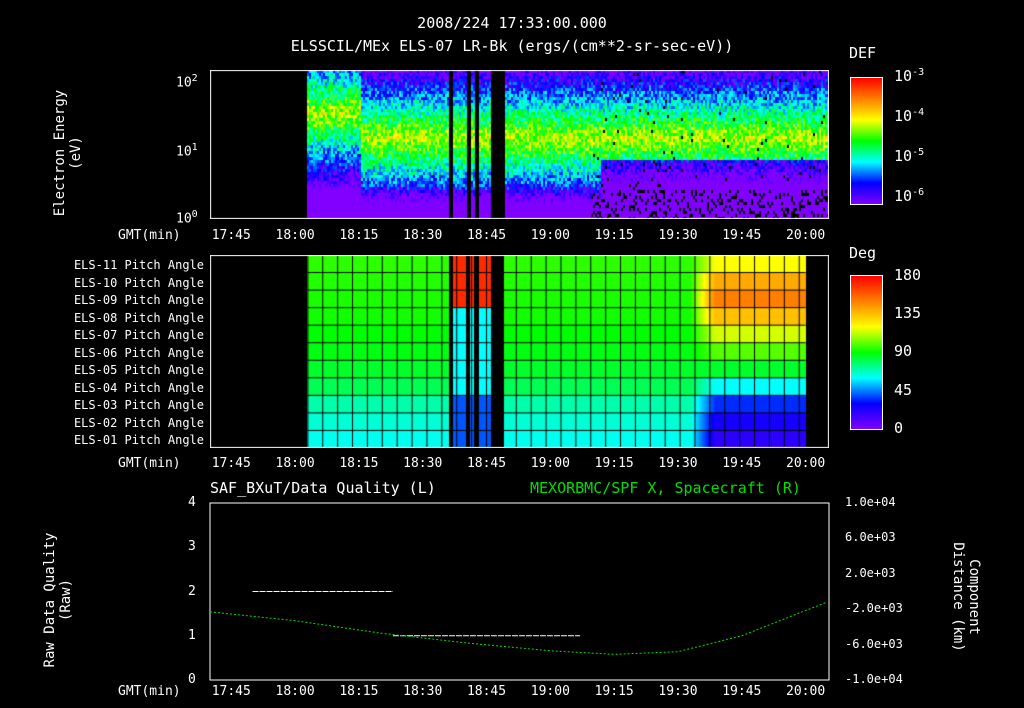 The width and height of the screenshot is (1024, 708). What do you see at coordinates (908, 275) in the screenshot?
I see `colorbar-deg-label: 180` at bounding box center [908, 275].